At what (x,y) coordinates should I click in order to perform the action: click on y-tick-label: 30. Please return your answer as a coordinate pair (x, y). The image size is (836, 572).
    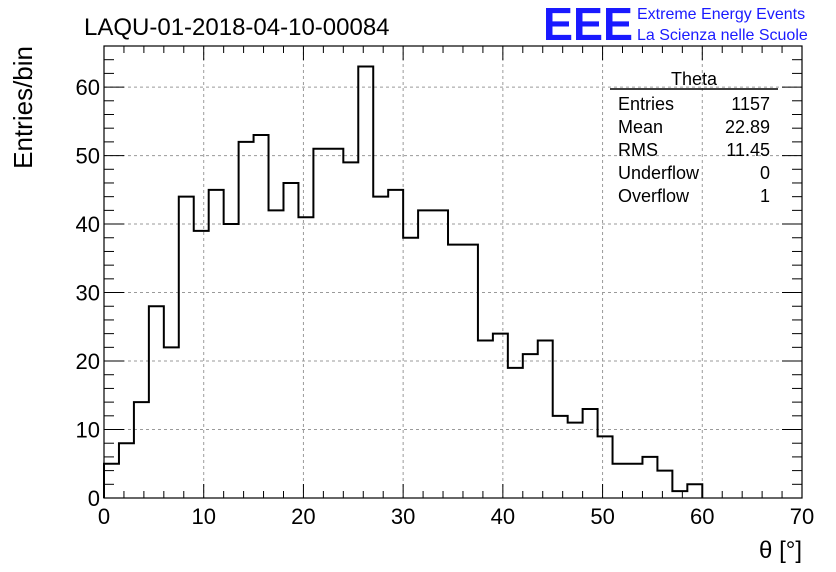
    Looking at the image, I should click on (88, 293).